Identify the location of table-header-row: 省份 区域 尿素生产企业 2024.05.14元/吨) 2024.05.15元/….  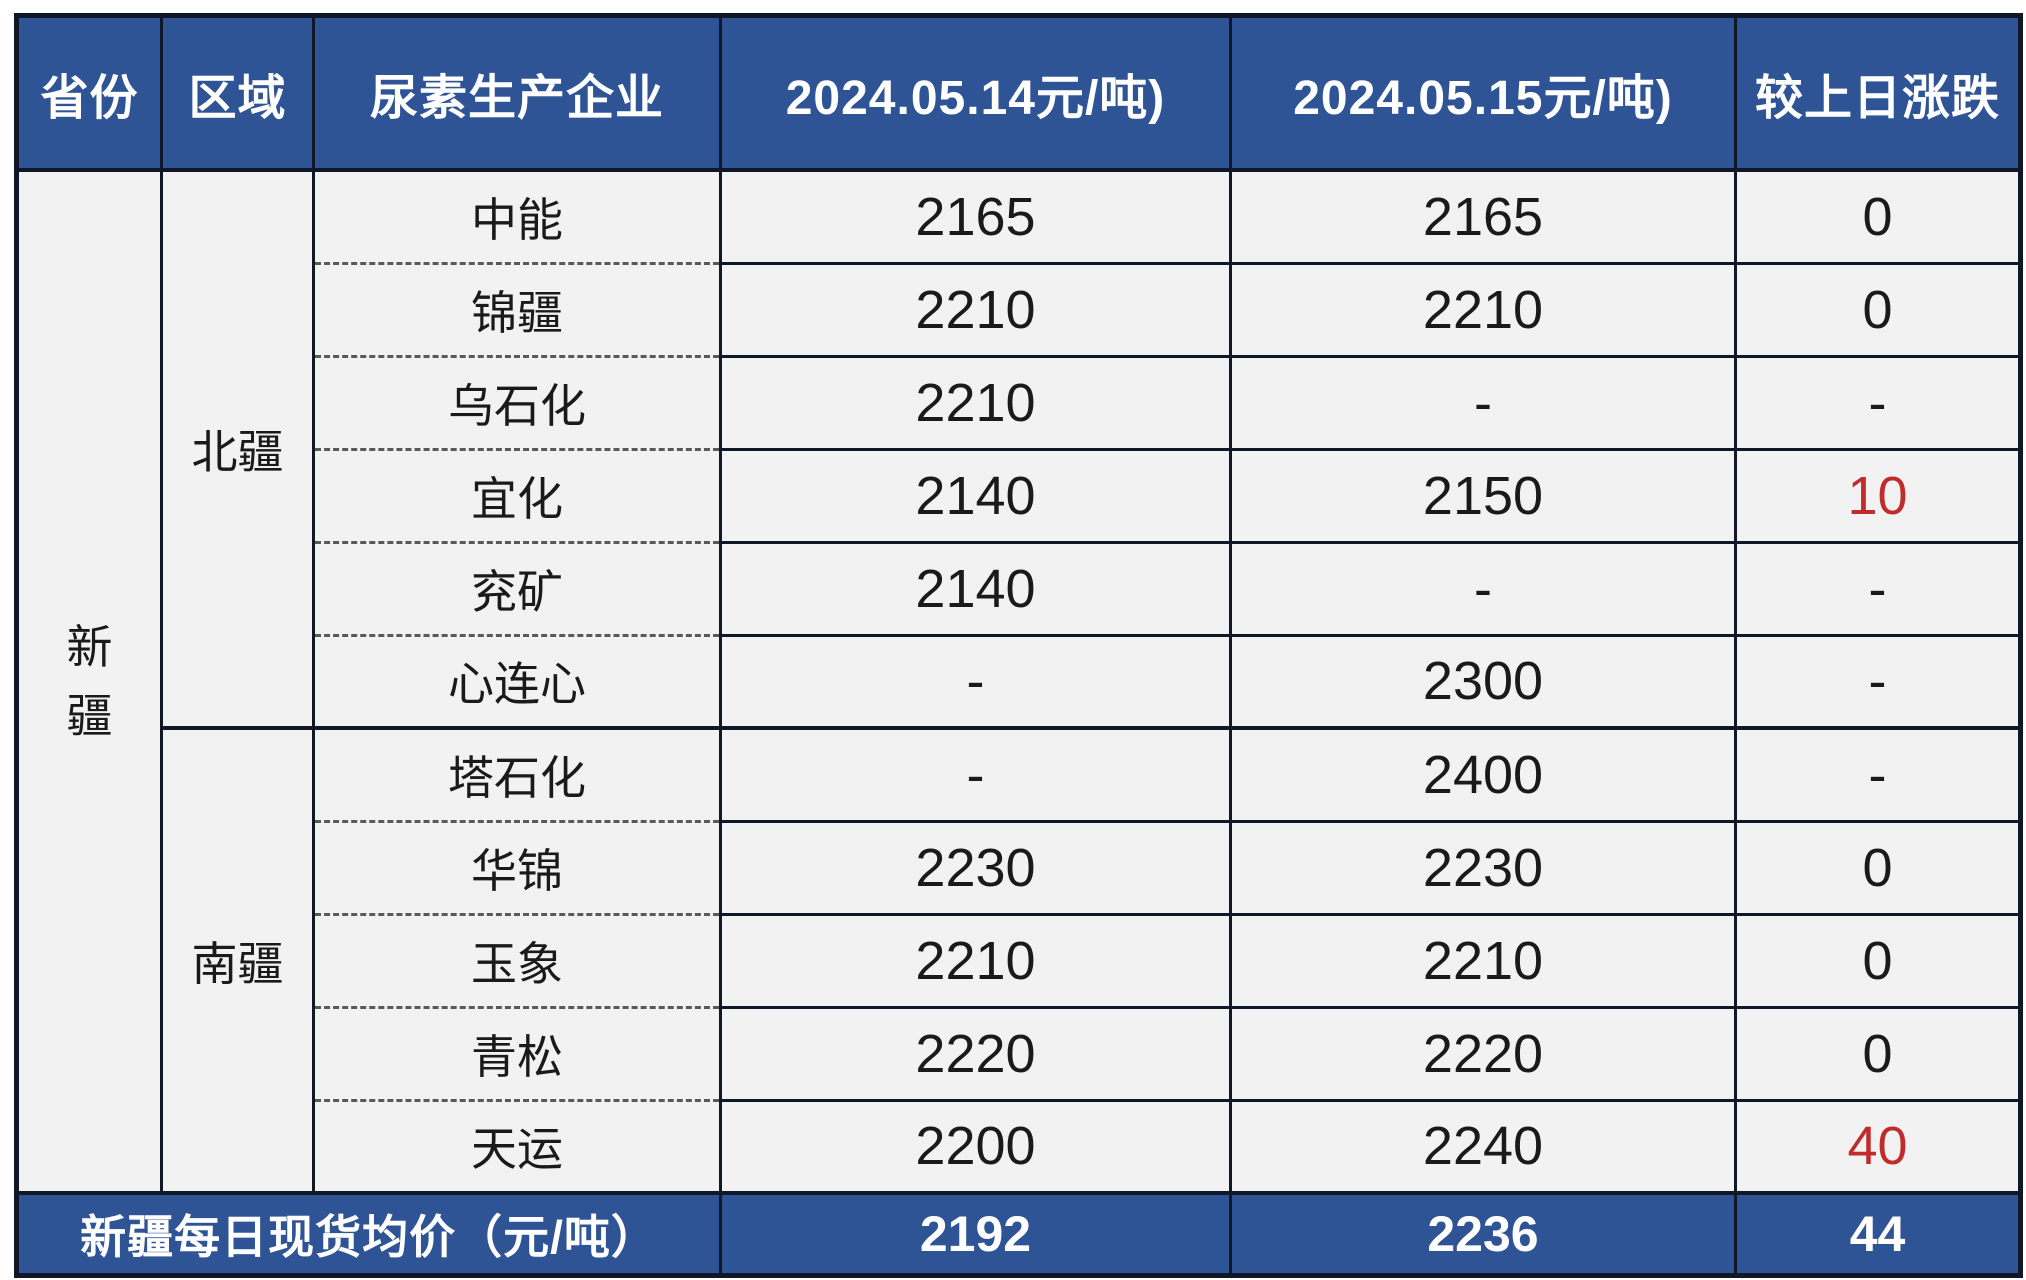
(1018, 93).